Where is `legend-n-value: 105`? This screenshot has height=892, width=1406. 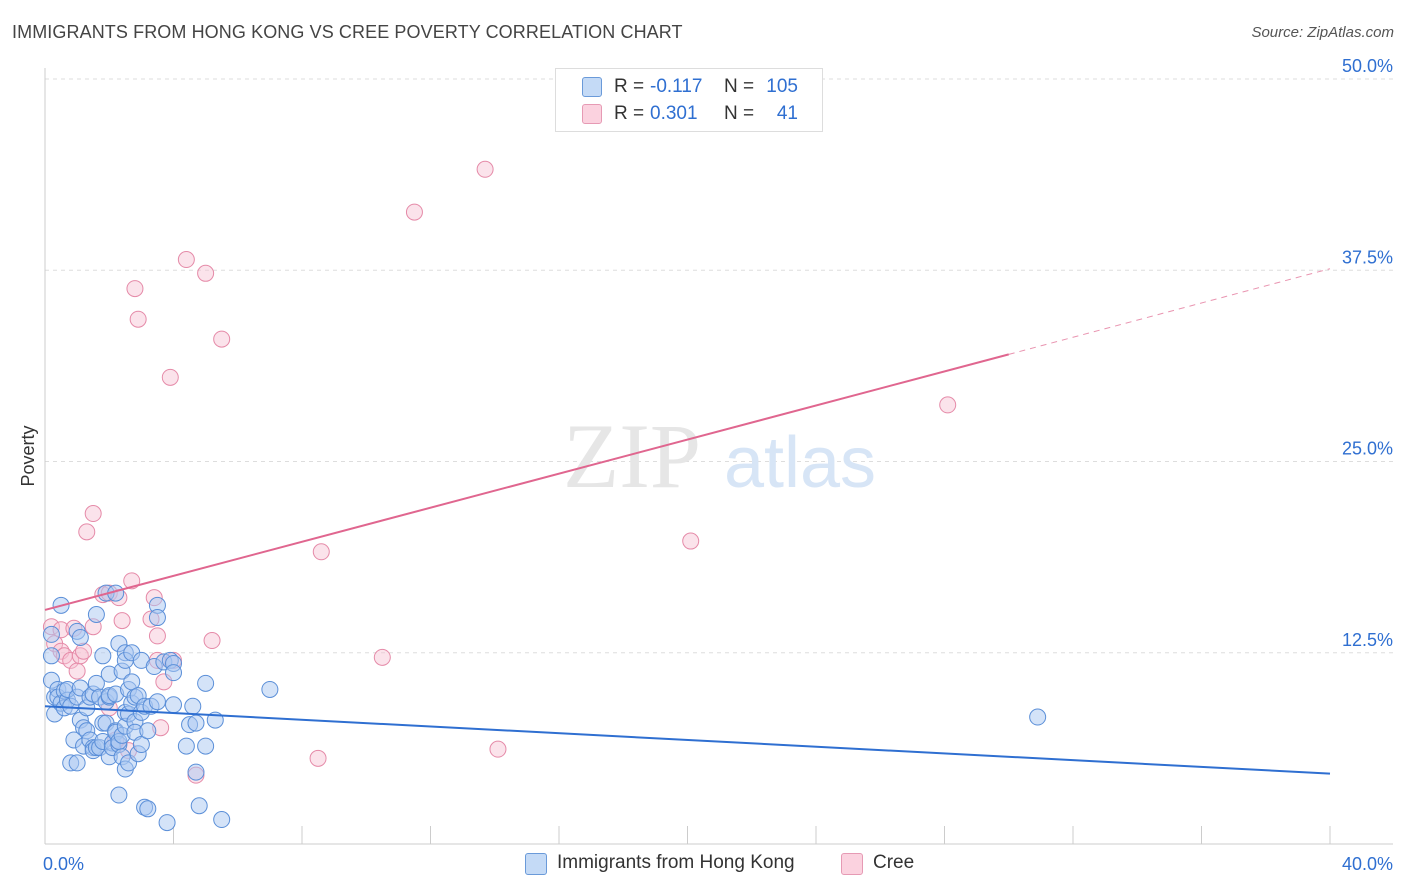
legend-n-value: 105 is located at coordinates (782, 86).